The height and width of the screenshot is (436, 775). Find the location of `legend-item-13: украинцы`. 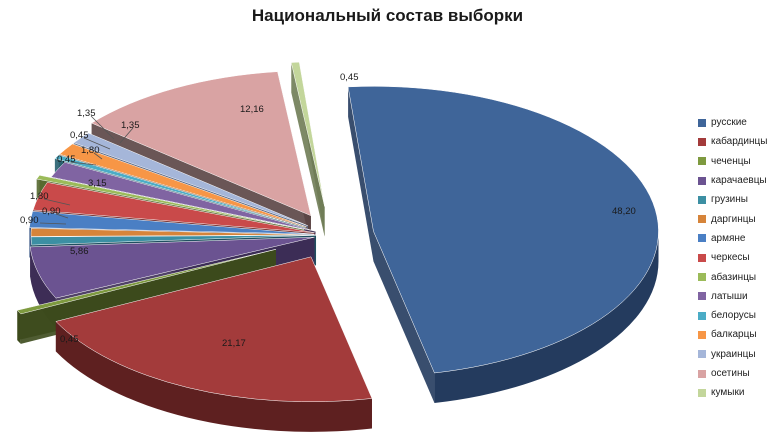

legend-item-13: украинцы is located at coordinates (732, 354).